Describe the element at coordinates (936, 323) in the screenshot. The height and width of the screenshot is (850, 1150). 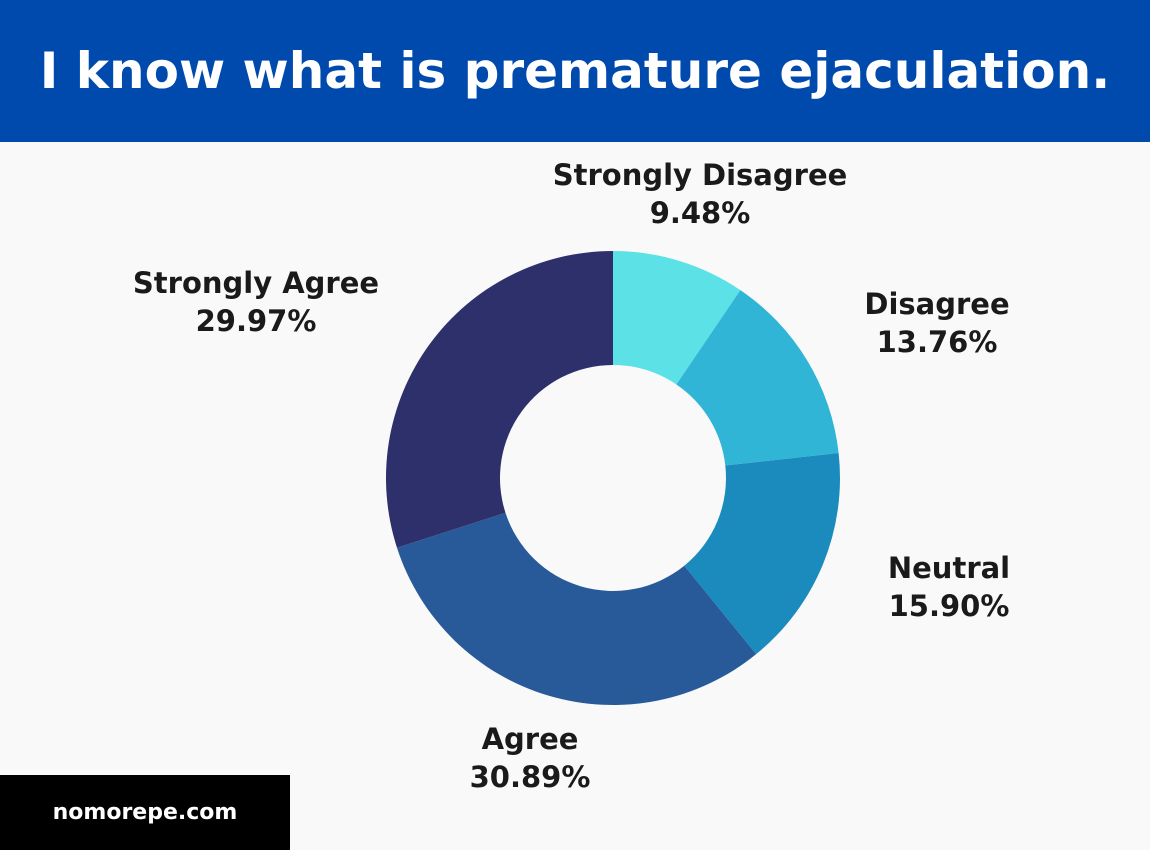
I see `label-disagree: Disagree 13.76%` at that location.